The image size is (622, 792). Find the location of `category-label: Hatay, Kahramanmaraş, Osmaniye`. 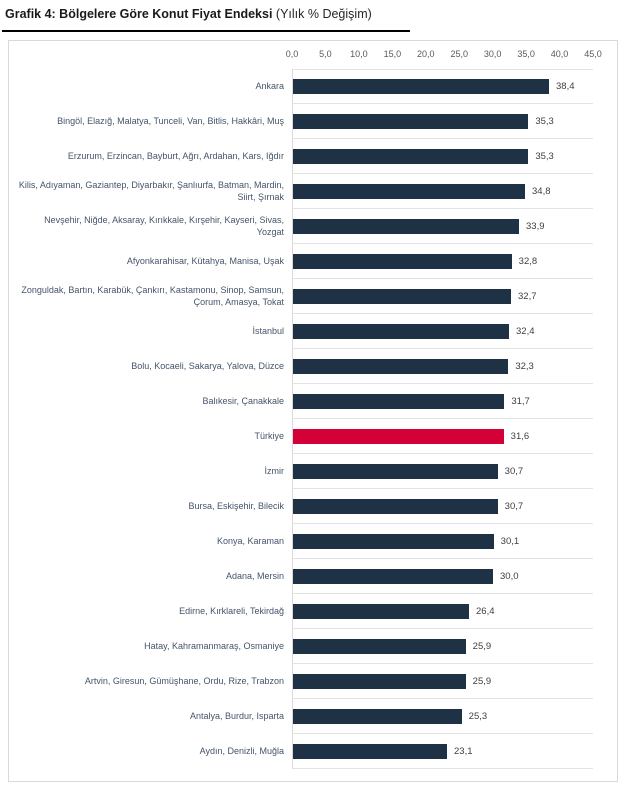

category-label: Hatay, Kahramanmaraş, Osmaniye is located at coordinates (214, 645).